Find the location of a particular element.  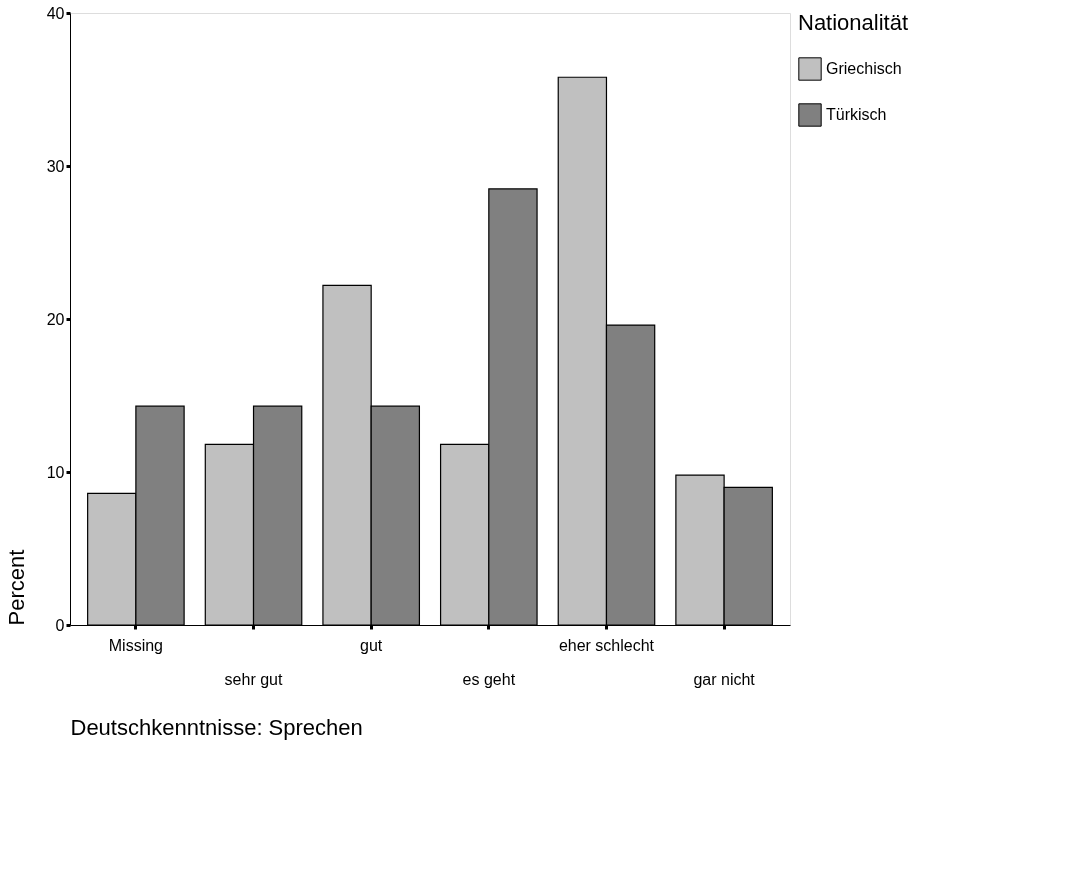

y-tick-label: 30 is located at coordinates (55, 166).